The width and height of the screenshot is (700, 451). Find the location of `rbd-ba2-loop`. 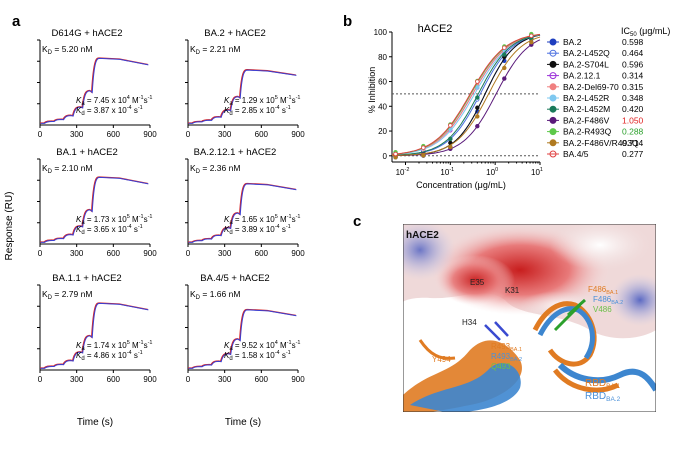

rbd-ba2-loop is located at coordinates (566, 333).